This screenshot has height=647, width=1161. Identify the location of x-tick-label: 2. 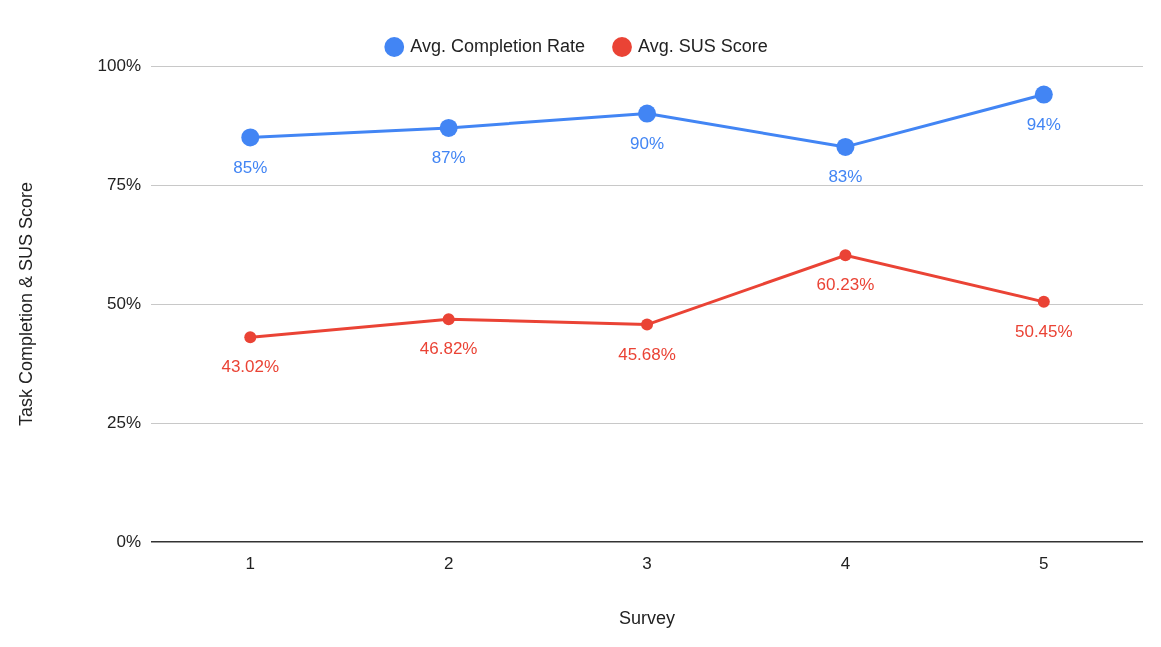
(448, 563).